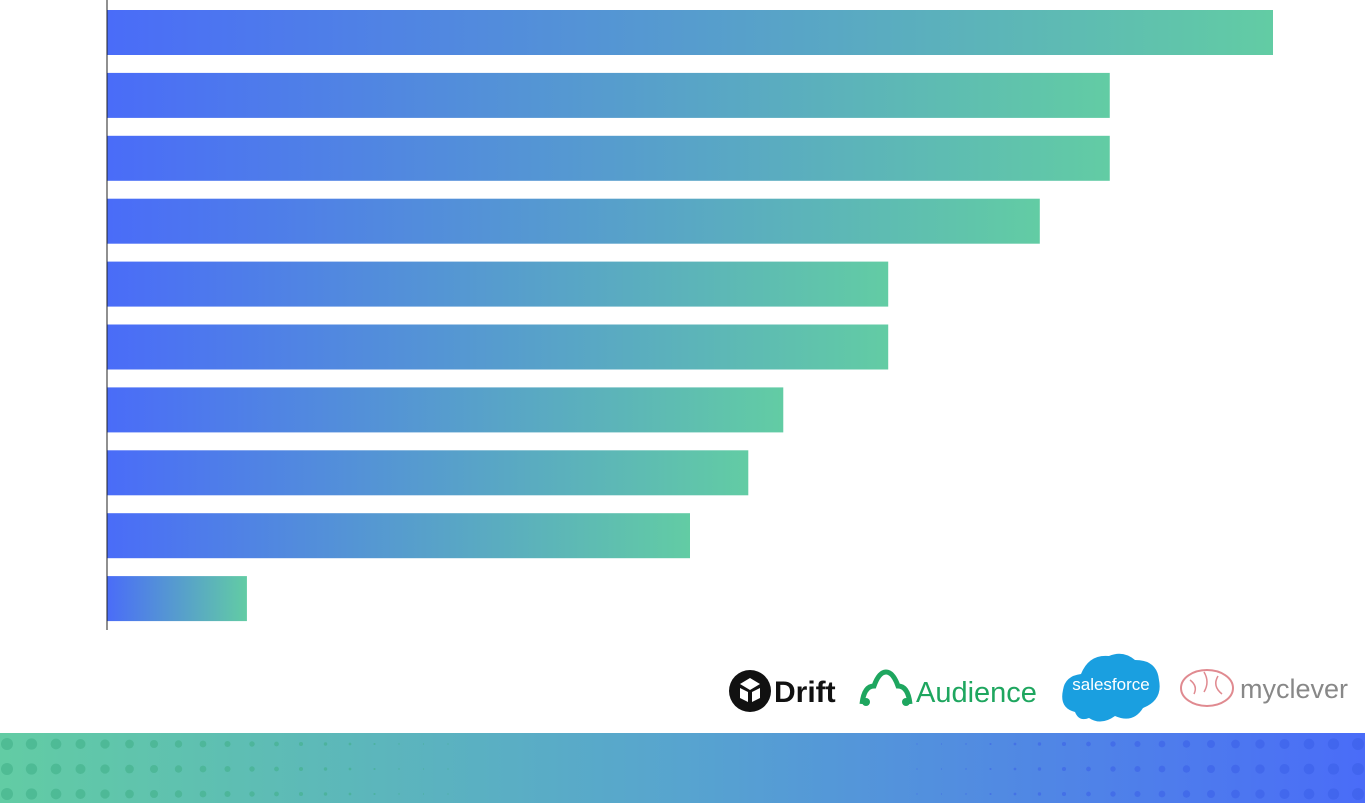 The image size is (1365, 803). I want to click on logo-salesforce: salesforce, so click(1111, 687).